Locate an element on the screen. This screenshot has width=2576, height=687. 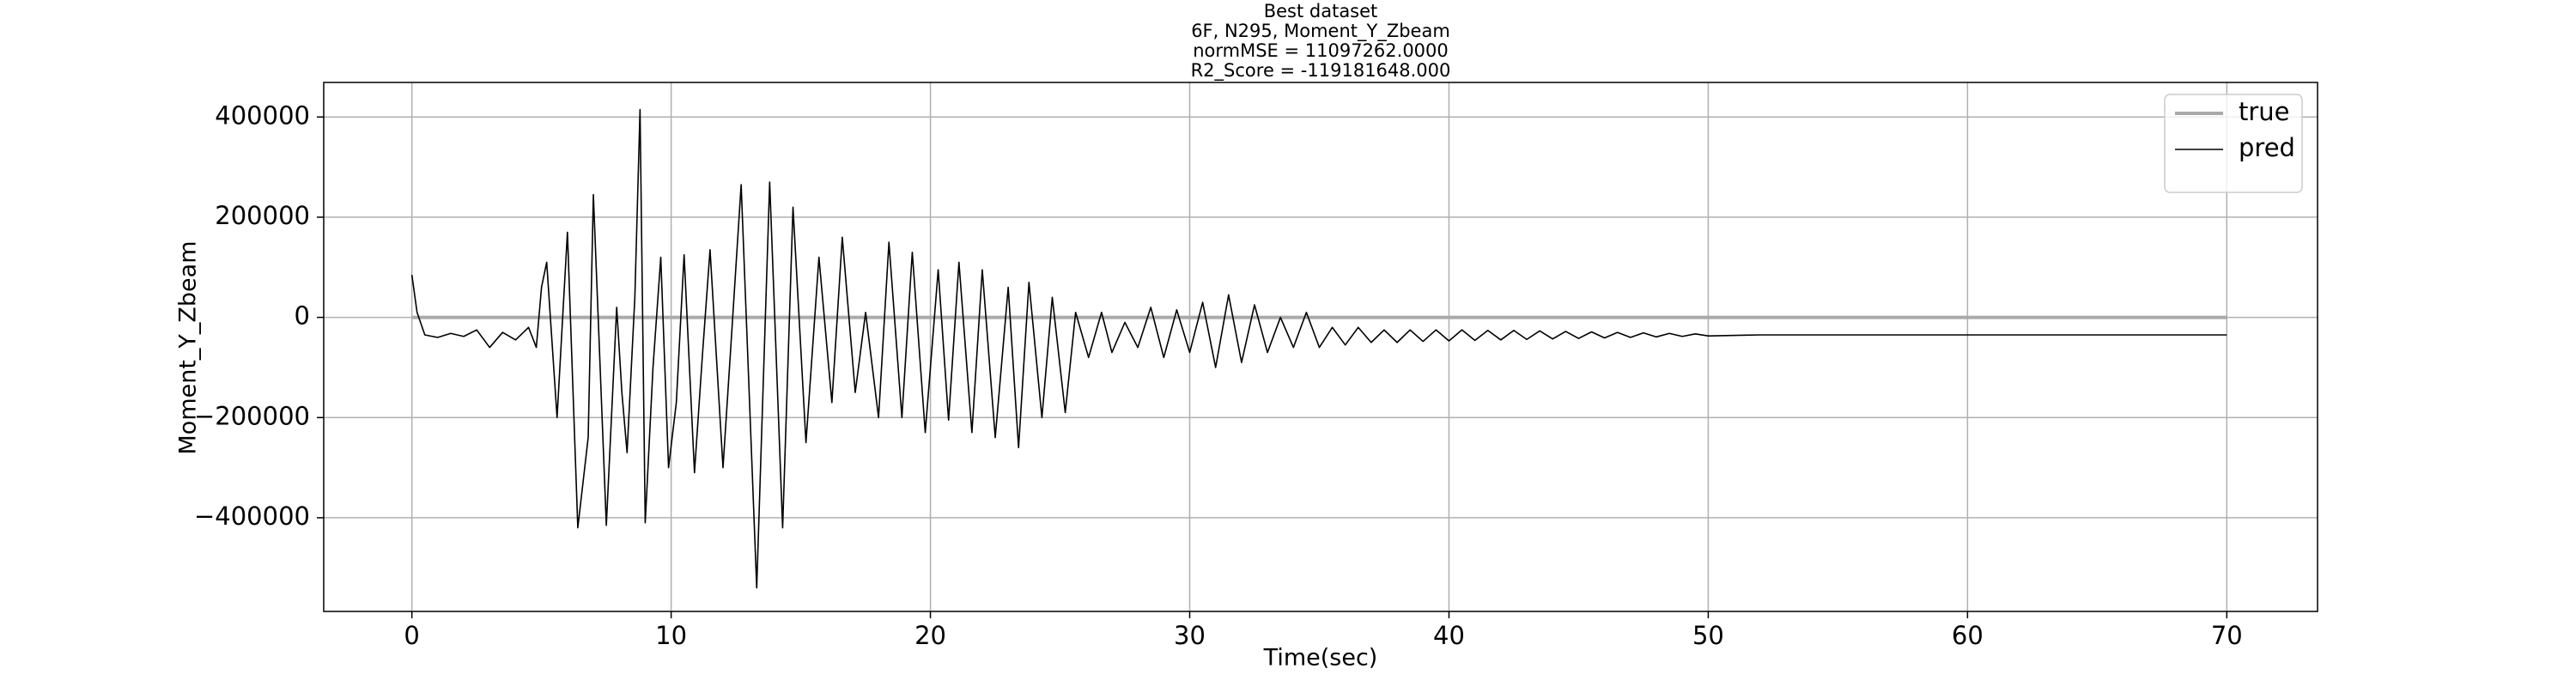
x-tick-label: 10 is located at coordinates (671, 635).